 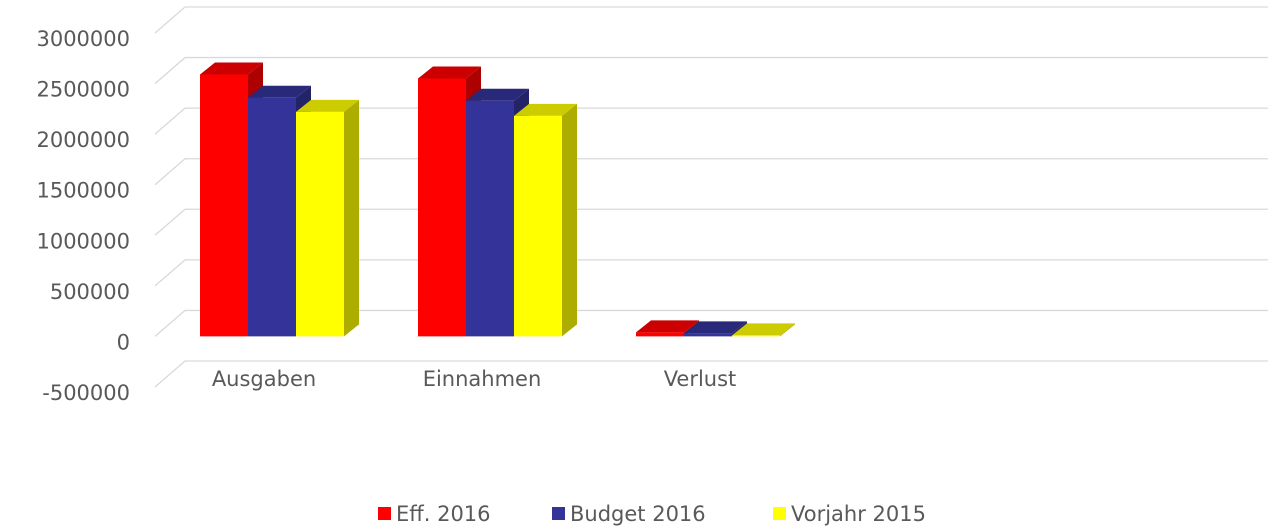 I want to click on x-tick-label: Verlust, so click(x=700, y=379).